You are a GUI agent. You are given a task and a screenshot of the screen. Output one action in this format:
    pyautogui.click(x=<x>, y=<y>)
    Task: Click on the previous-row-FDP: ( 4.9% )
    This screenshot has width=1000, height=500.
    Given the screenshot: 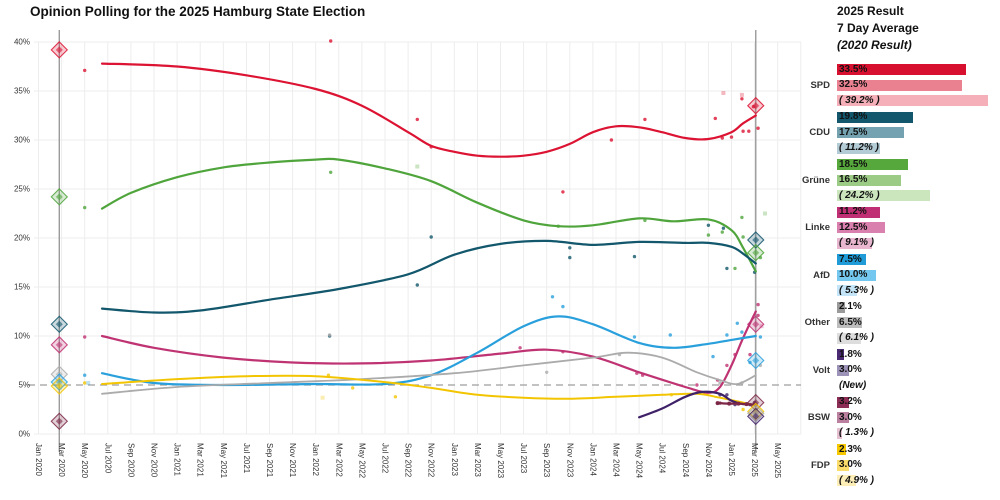 What is the action you would take?
    pyautogui.click(x=918, y=481)
    